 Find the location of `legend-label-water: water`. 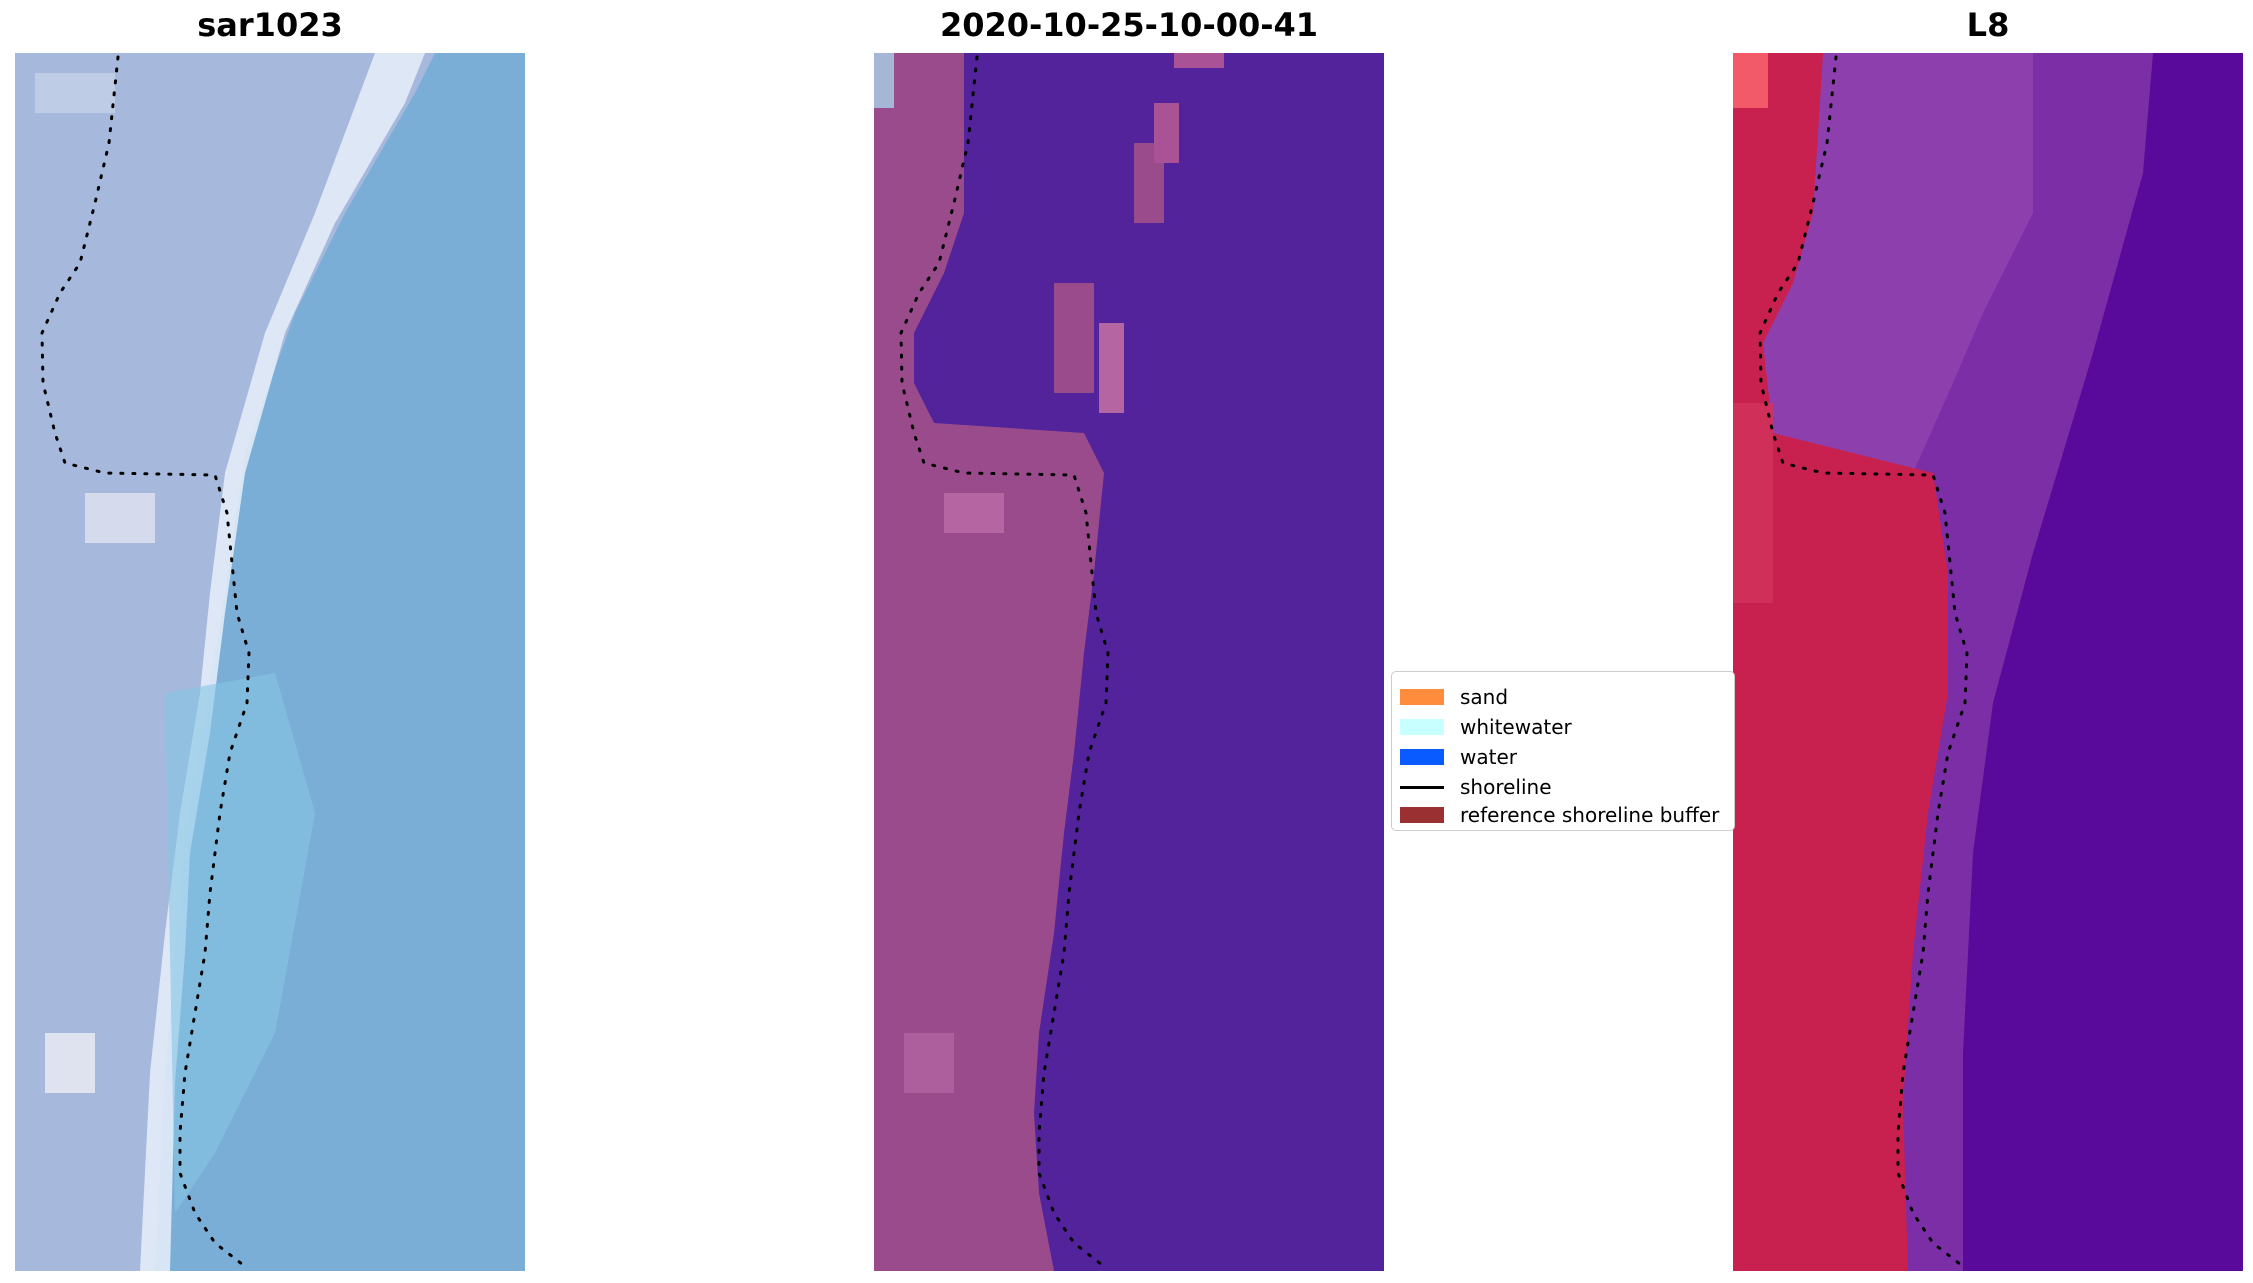

legend-label-water: water is located at coordinates (1488, 757).